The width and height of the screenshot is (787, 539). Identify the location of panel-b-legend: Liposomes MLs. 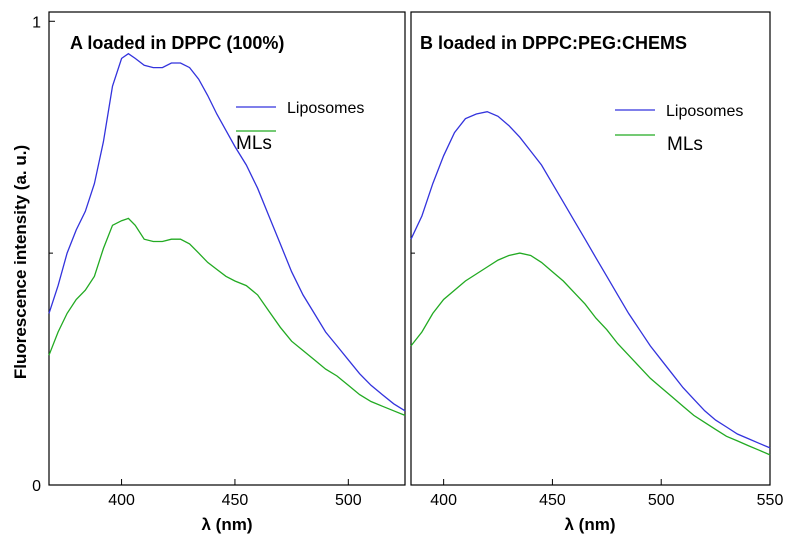
(679, 129).